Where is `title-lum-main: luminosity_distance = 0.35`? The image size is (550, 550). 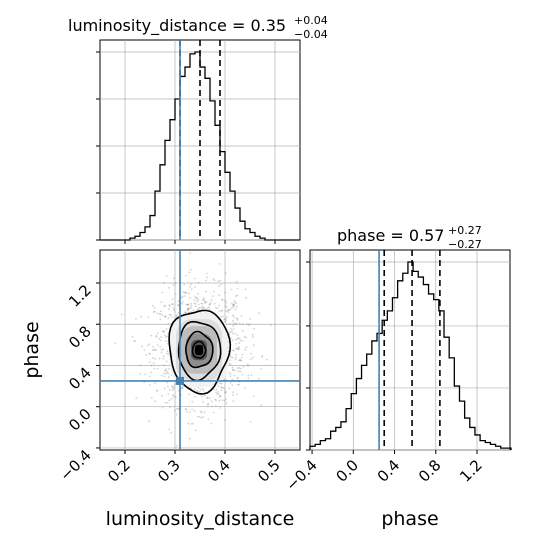
title-lum-main: luminosity_distance = 0.35 is located at coordinates (177, 26).